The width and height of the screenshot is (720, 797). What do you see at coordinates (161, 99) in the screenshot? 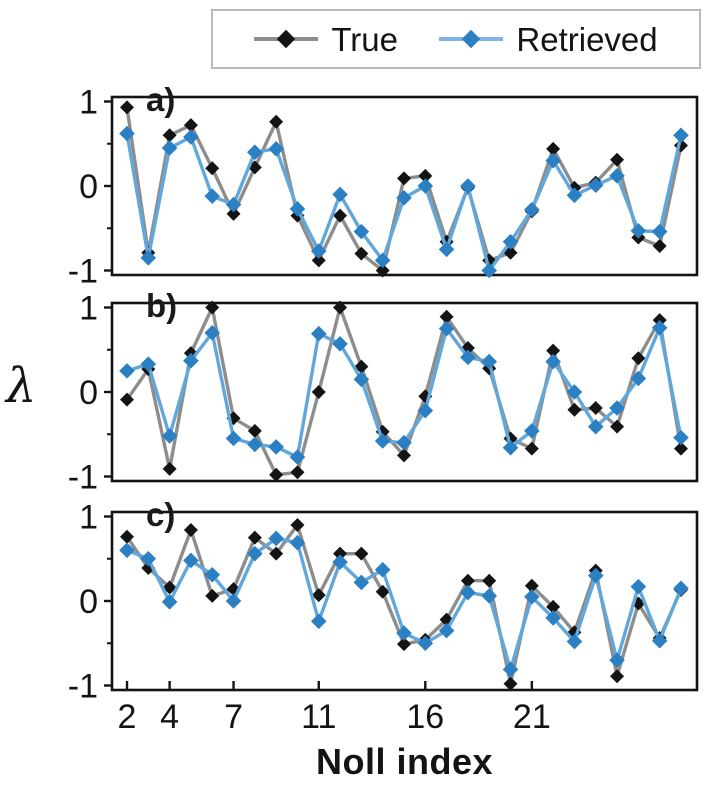
I see `panel-label-a: a)` at bounding box center [161, 99].